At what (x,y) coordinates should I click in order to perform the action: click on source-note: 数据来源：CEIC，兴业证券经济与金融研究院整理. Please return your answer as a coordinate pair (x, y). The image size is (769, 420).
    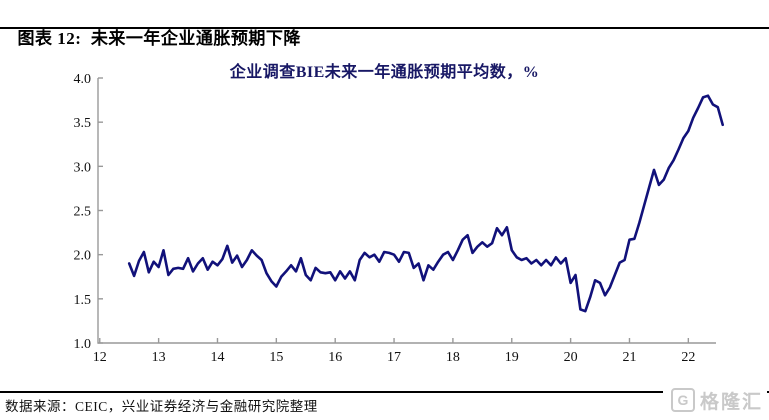
    Looking at the image, I should click on (161, 406).